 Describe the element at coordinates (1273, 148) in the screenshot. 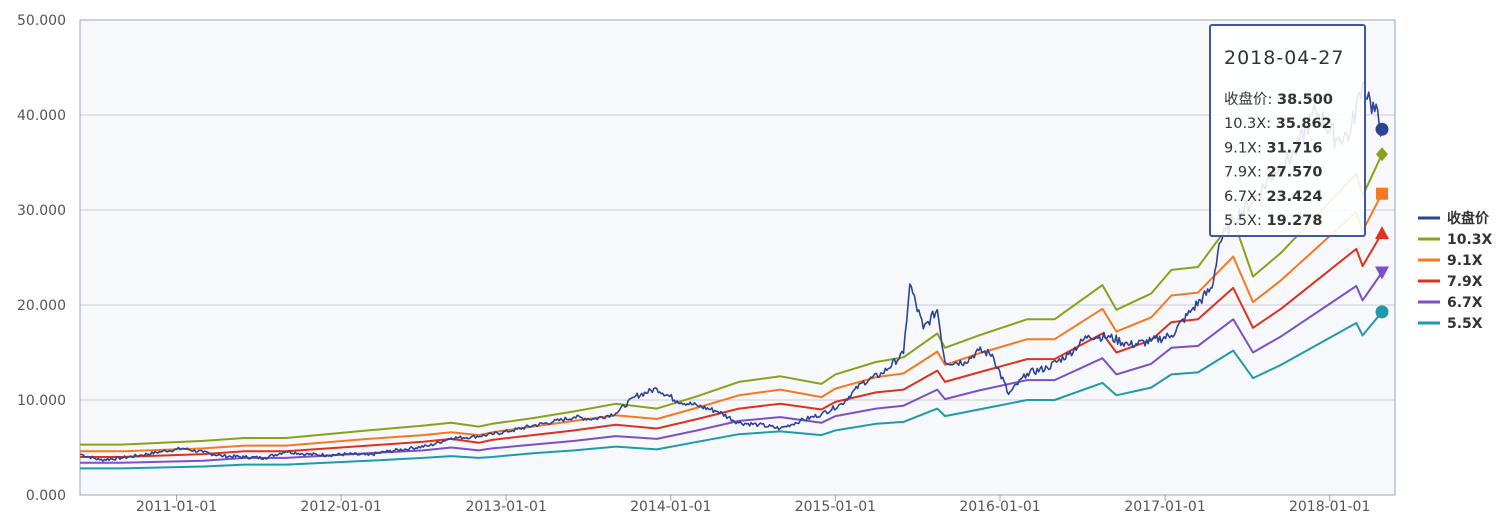

I see `tooltip-row: 9.1X: 31.716` at that location.